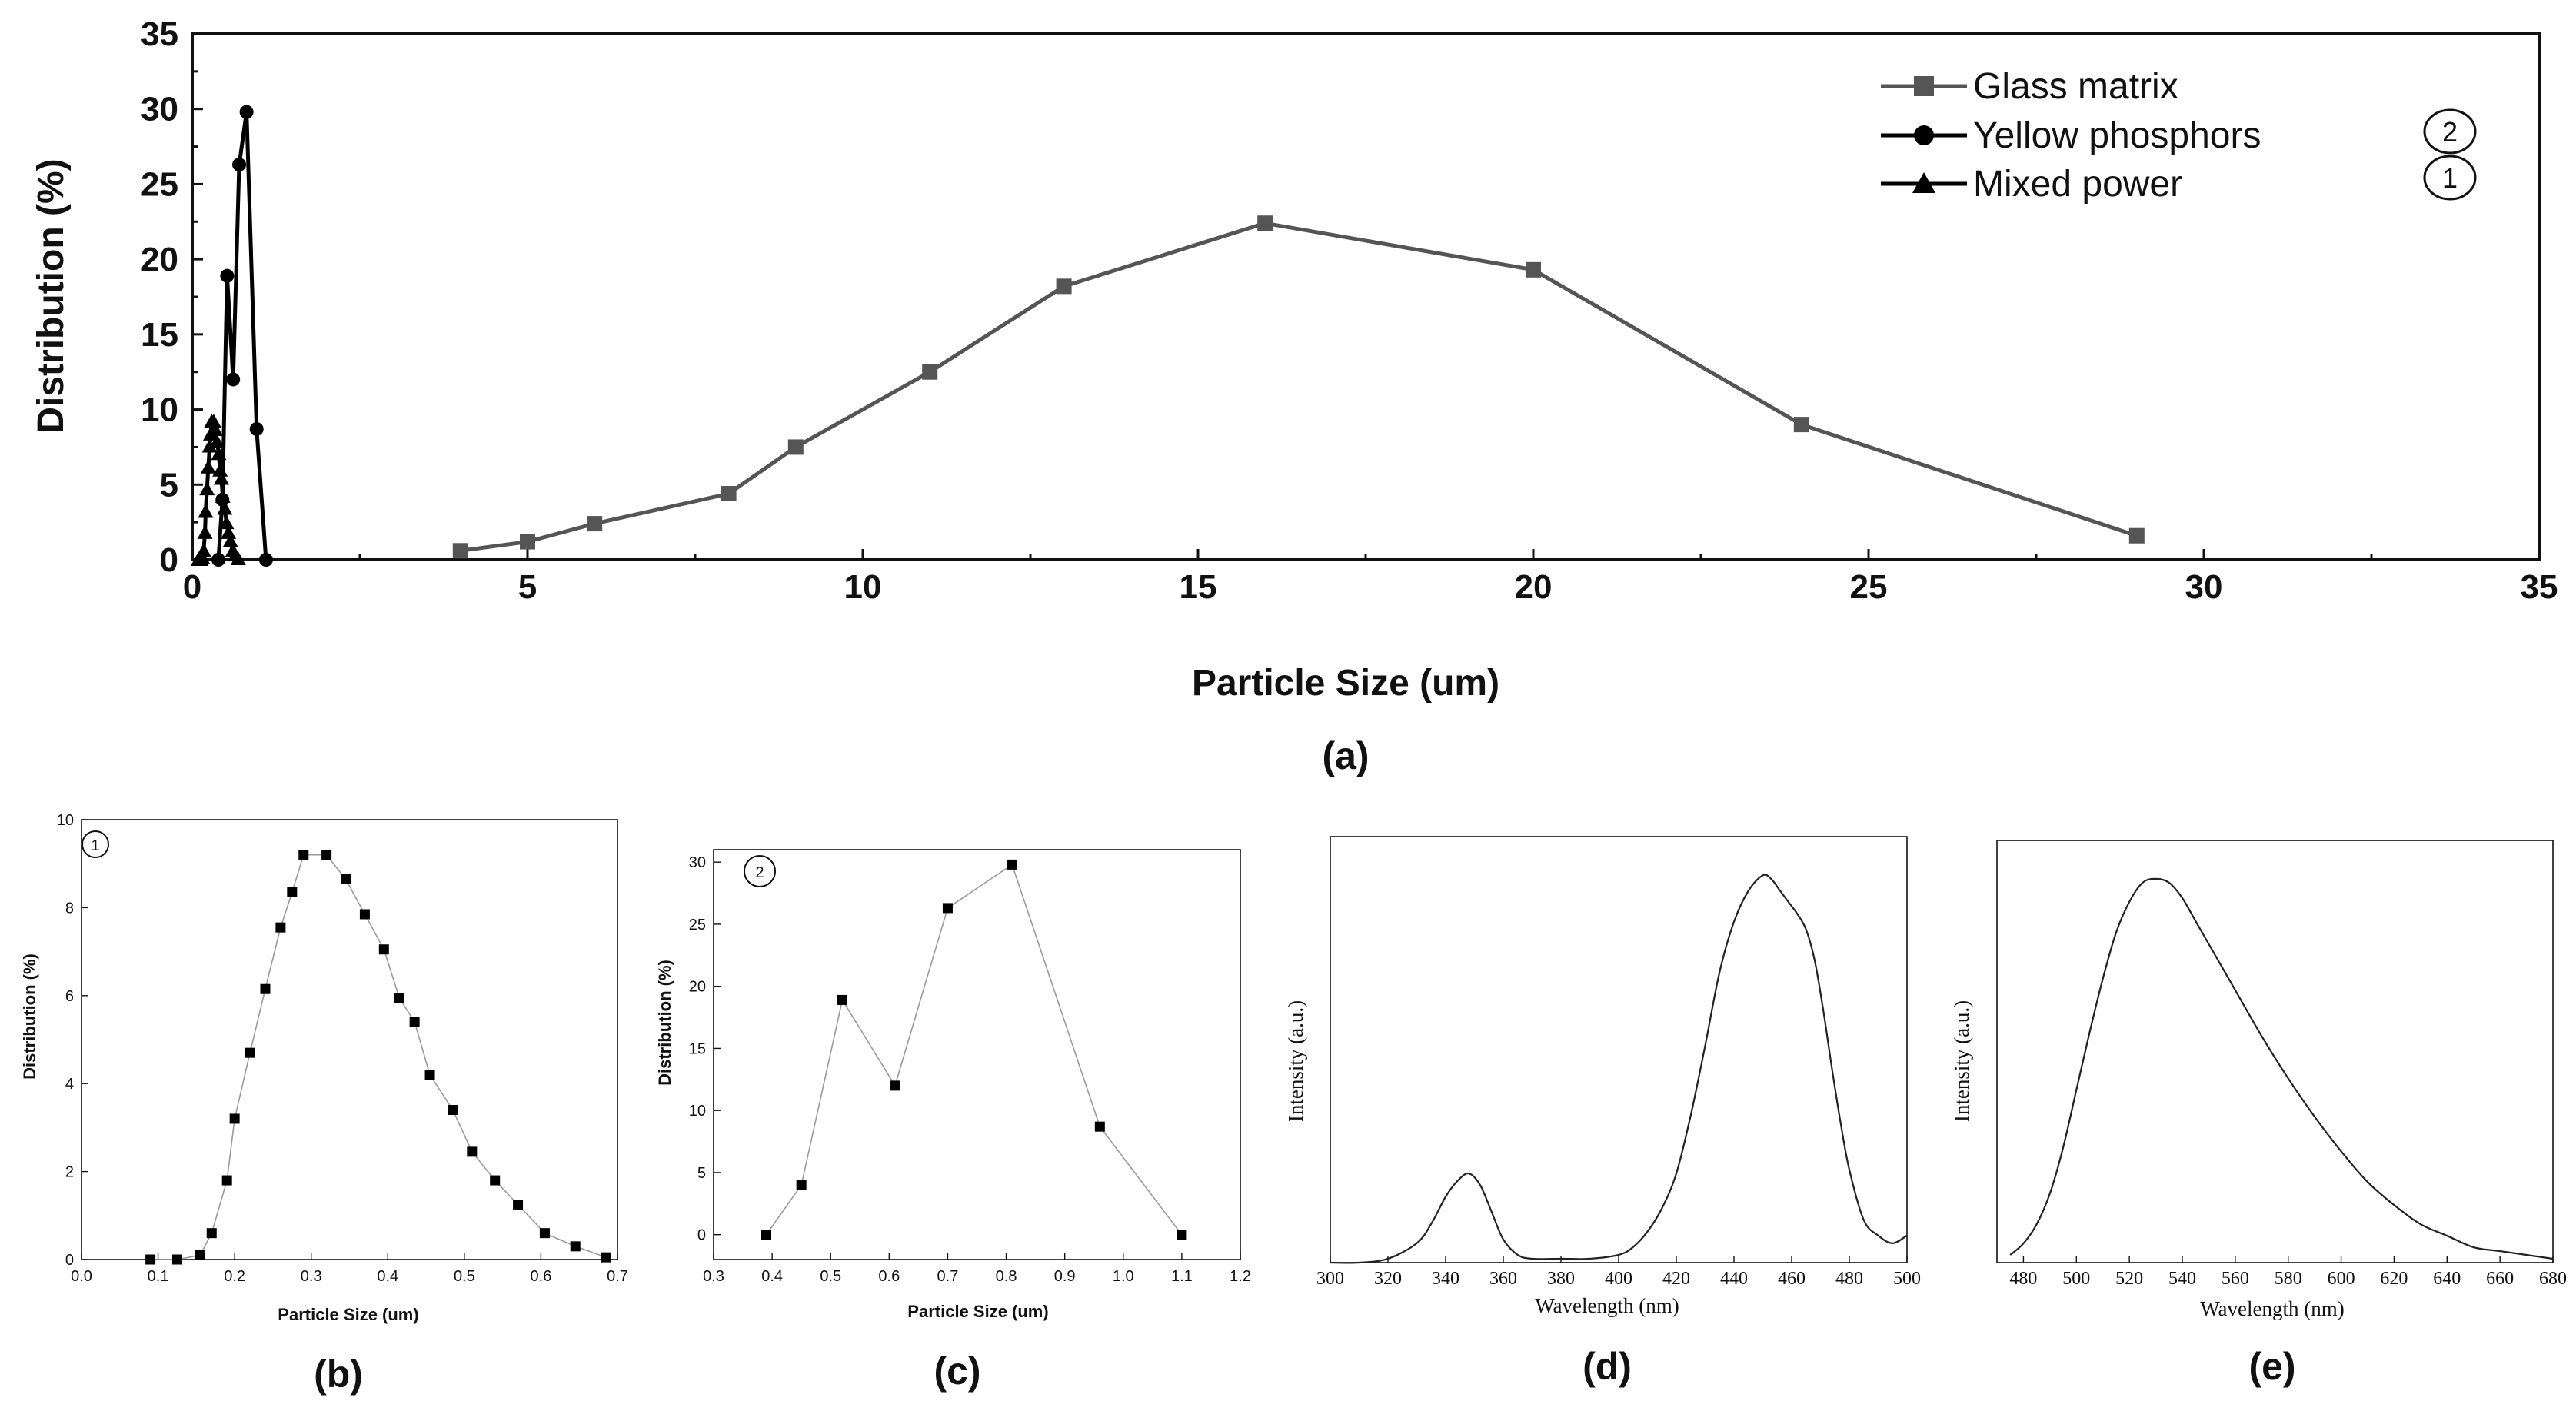 Image resolution: width=2576 pixels, height=1421 pixels. Describe the element at coordinates (2235, 1279) in the screenshot. I see `x-tick-label: 560` at that location.